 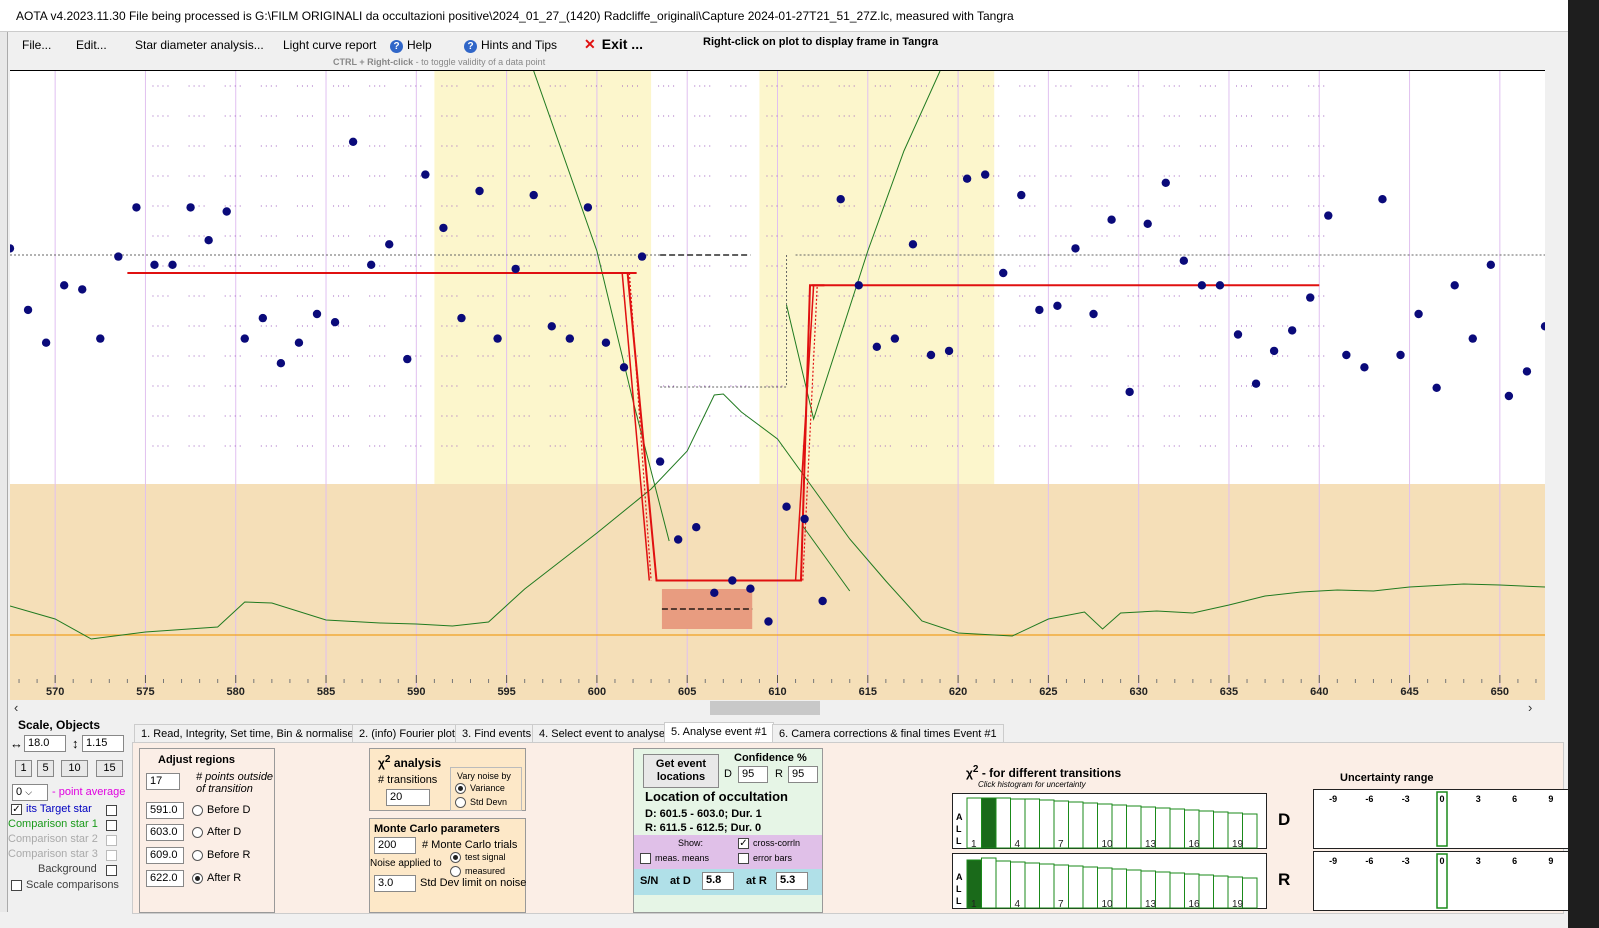 I want to click on before-r-value: 609.0, so click(x=165, y=855).